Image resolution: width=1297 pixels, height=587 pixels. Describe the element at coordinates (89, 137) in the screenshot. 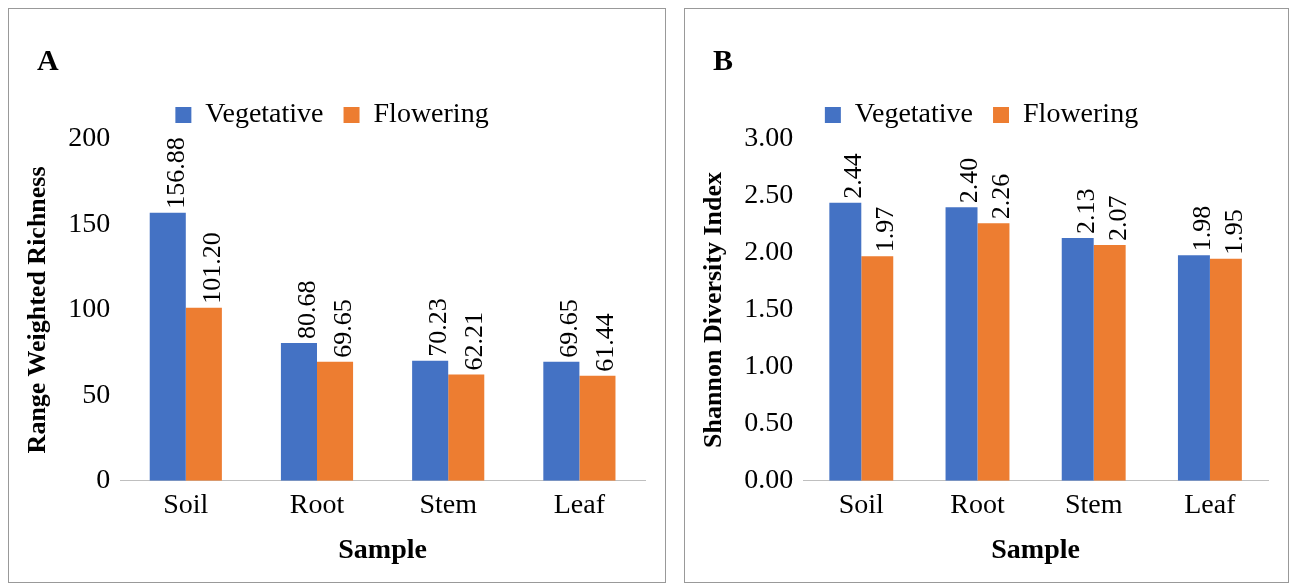

I see `y-tick-label: 200` at that location.